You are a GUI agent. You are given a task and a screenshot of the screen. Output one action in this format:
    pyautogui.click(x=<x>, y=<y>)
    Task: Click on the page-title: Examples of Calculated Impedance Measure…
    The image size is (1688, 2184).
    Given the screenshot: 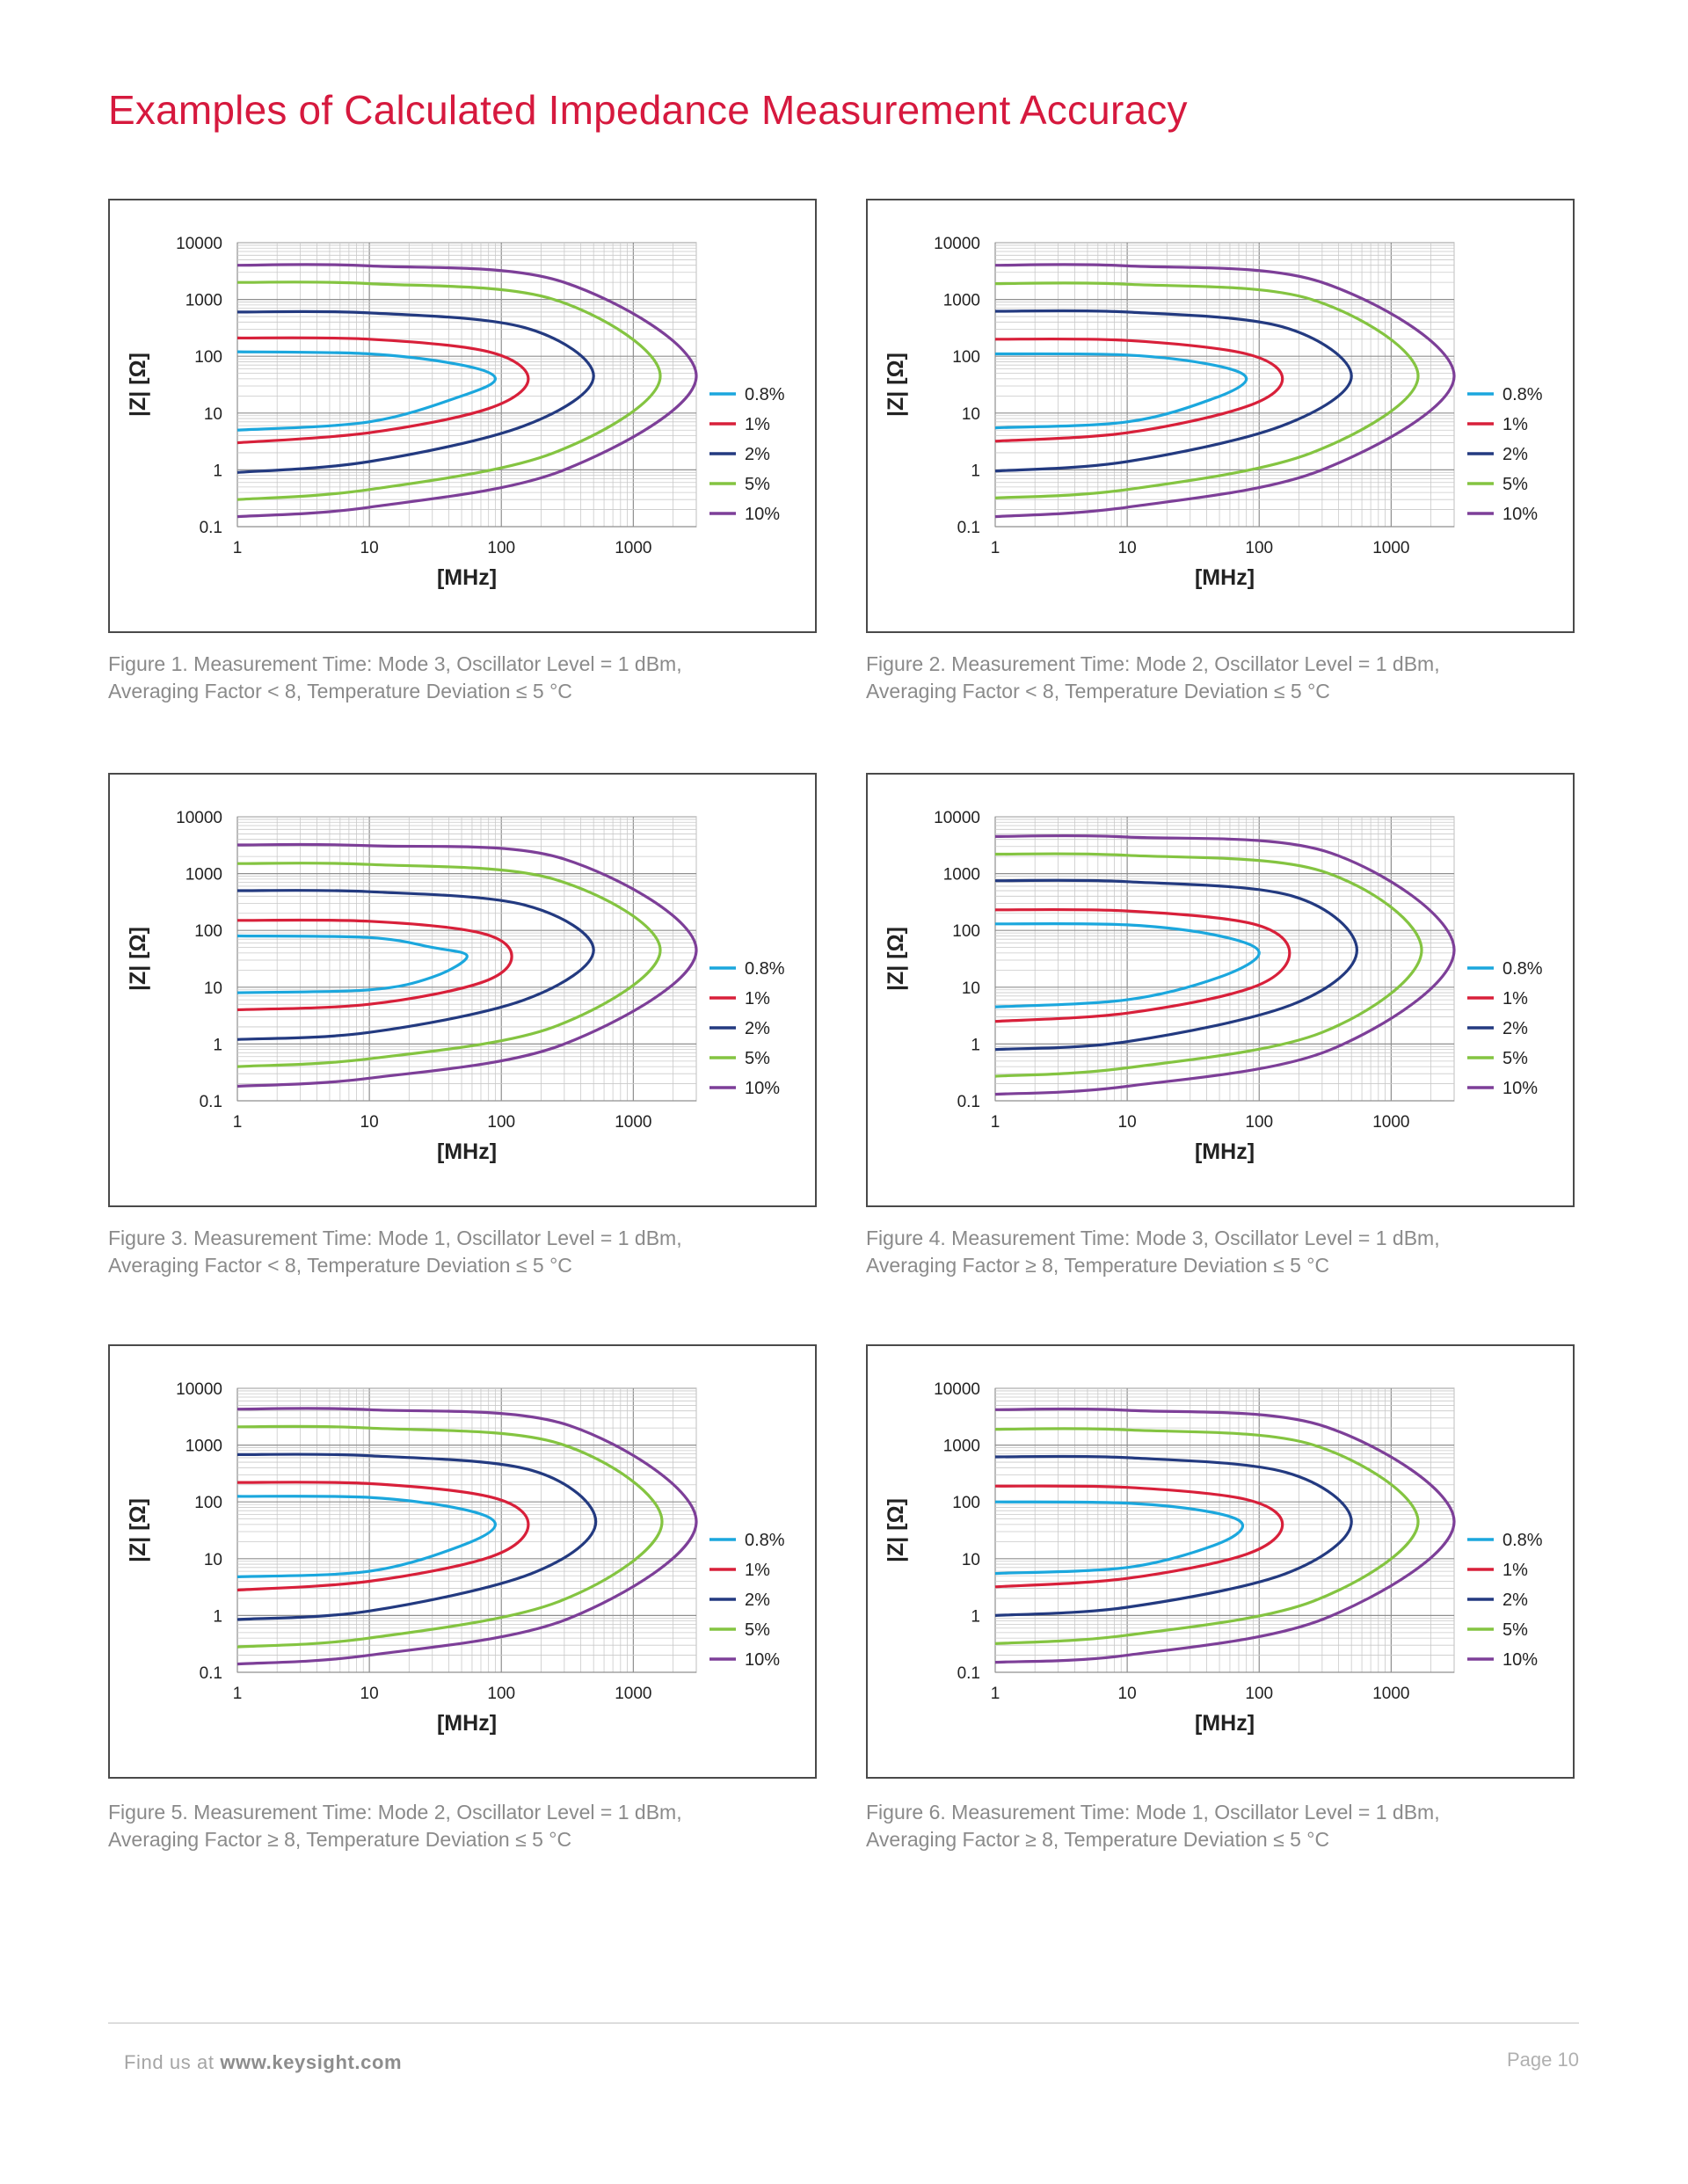 What is the action you would take?
    pyautogui.click(x=648, y=110)
    